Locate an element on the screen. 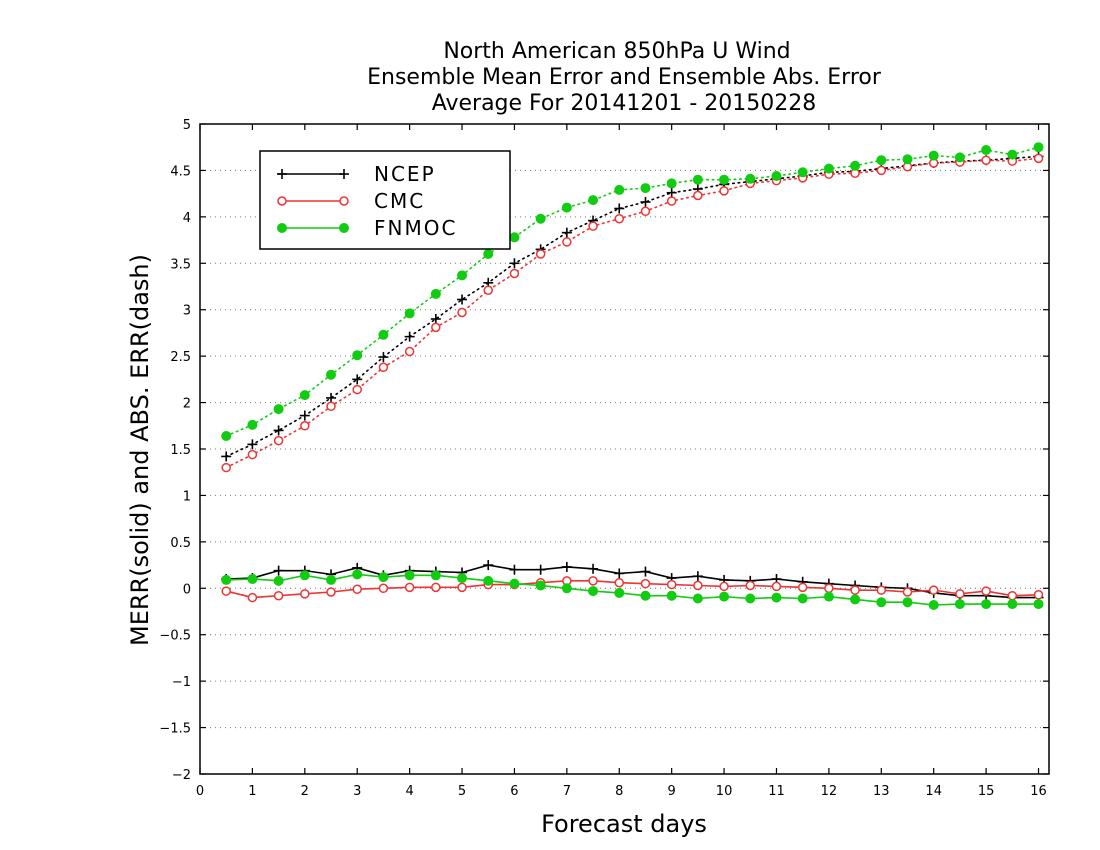 This screenshot has height=850, width=1100. legend-item-ncep: NCEP is located at coordinates (356, 174).